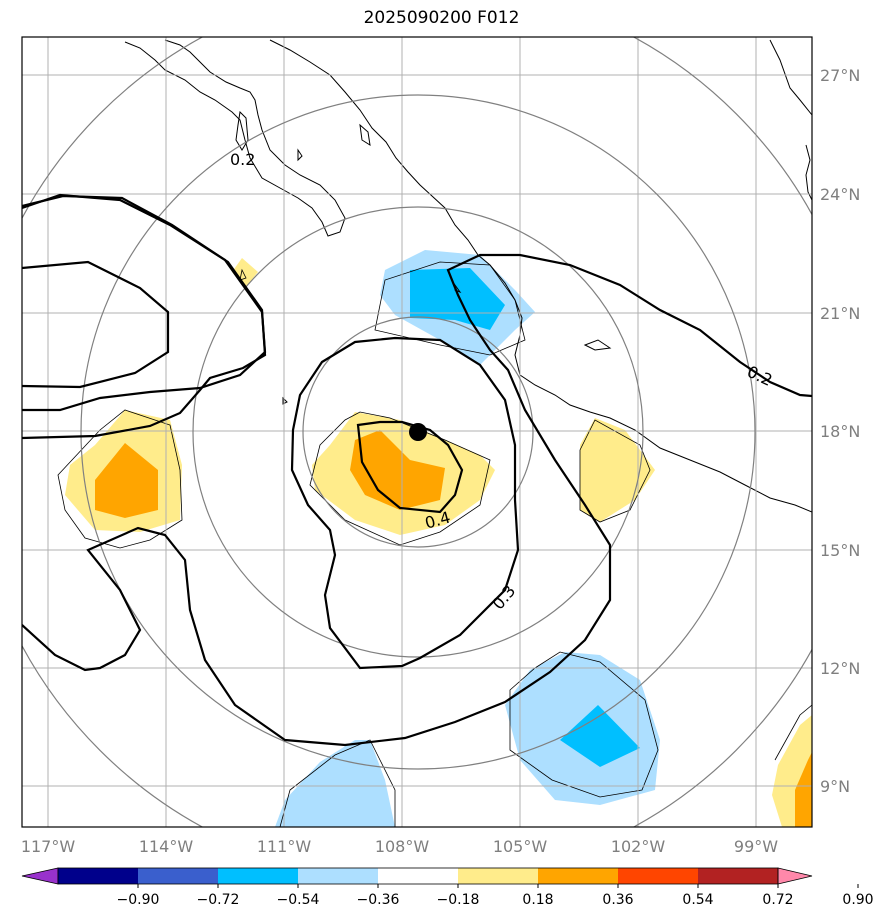 The height and width of the screenshot is (924, 883). What do you see at coordinates (298, 900) in the screenshot?
I see `colorbar-tick-label: −0.54` at bounding box center [298, 900].